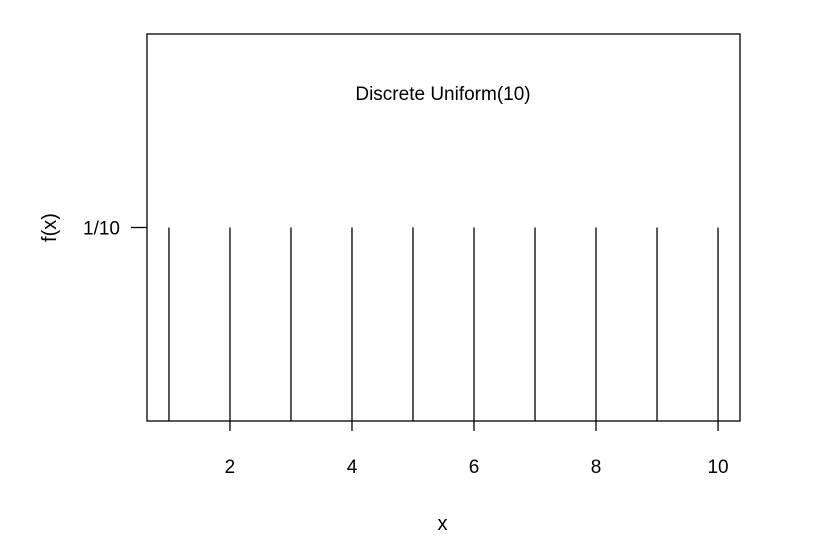 This screenshot has width=826, height=554. I want to click on x-tick-label-8: 8, so click(596, 467).